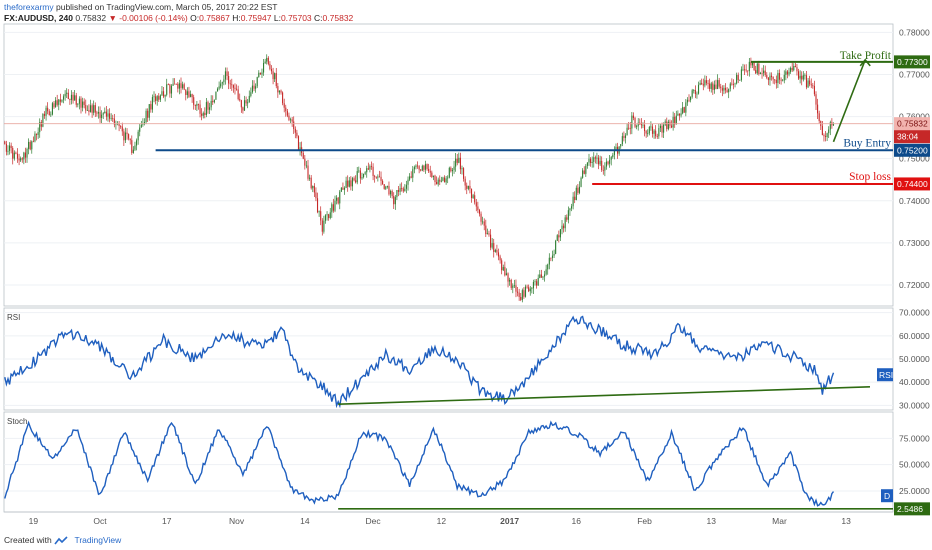  I want to click on take-profit-price-badge-bg, so click(912, 62).